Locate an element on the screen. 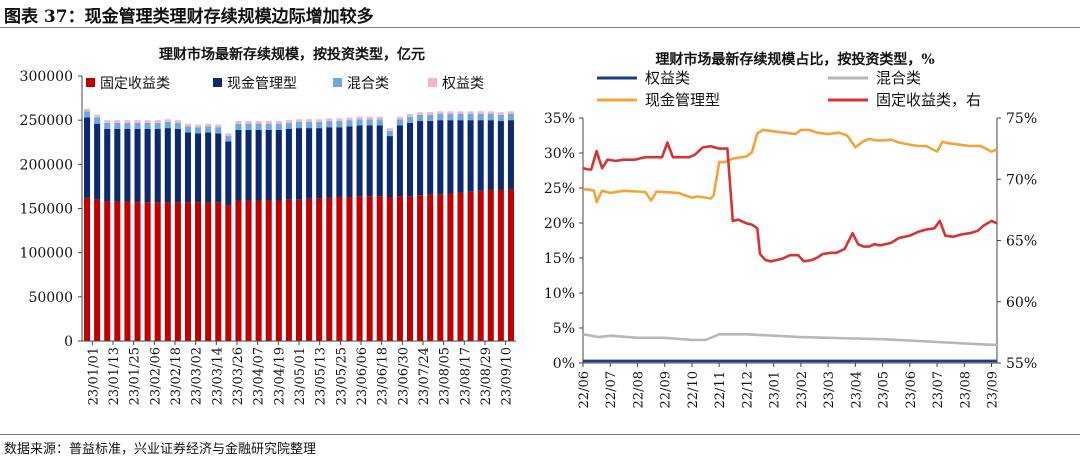 The image size is (1080, 458). bar-legend-label: 现金管理型 is located at coordinates (262, 84).